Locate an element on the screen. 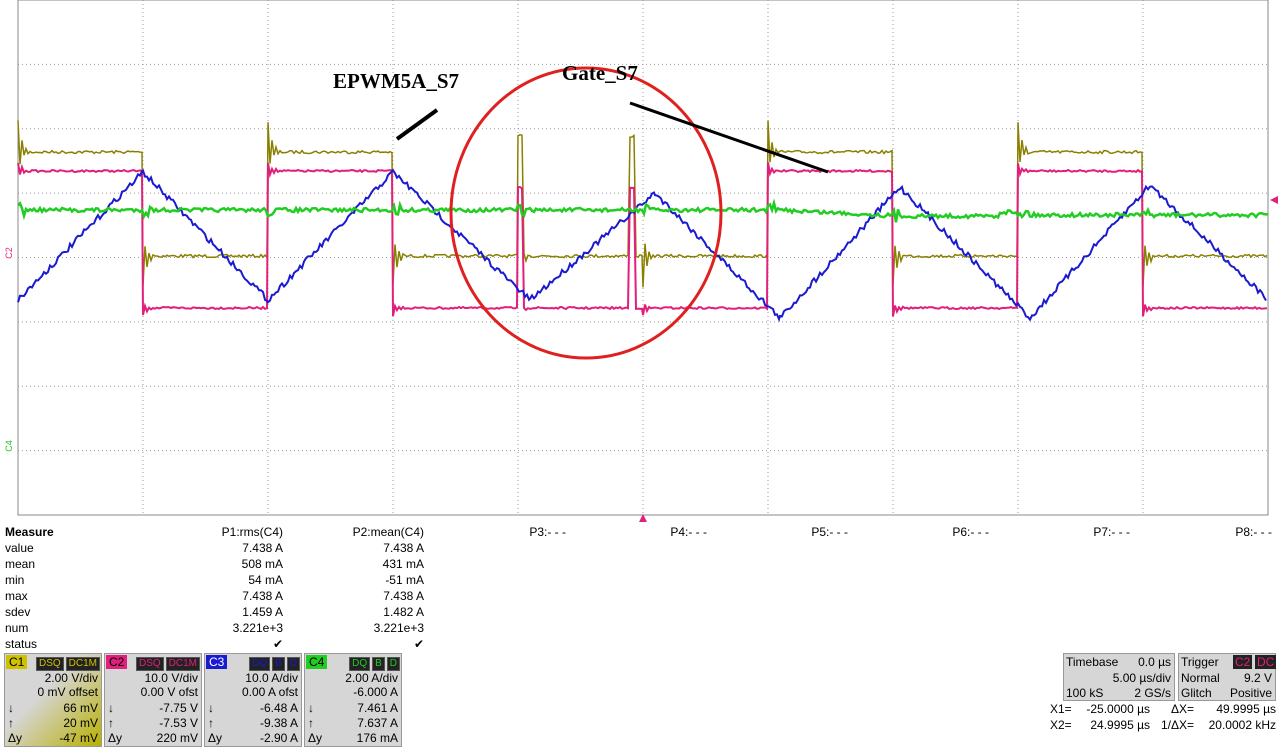 The image size is (1280, 747). cursor-value: 66 mV is located at coordinates (80, 708).